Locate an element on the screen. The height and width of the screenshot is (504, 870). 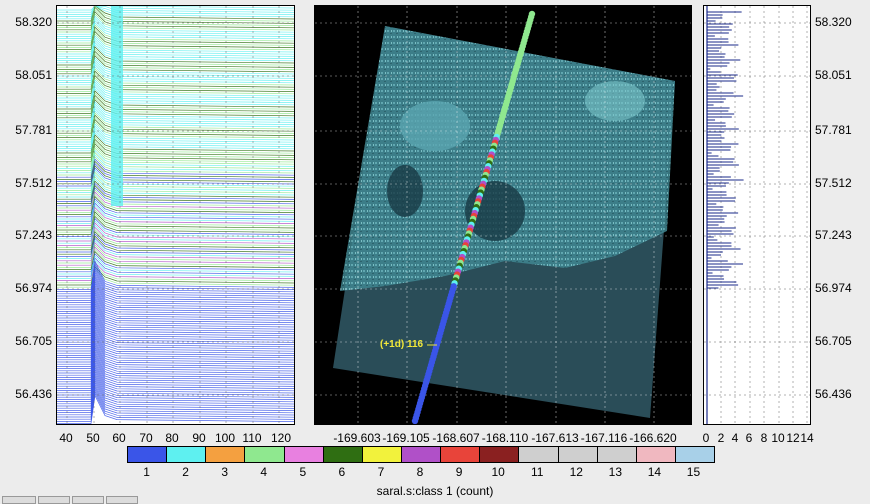
colorbar-label: 5 is located at coordinates (303, 472).